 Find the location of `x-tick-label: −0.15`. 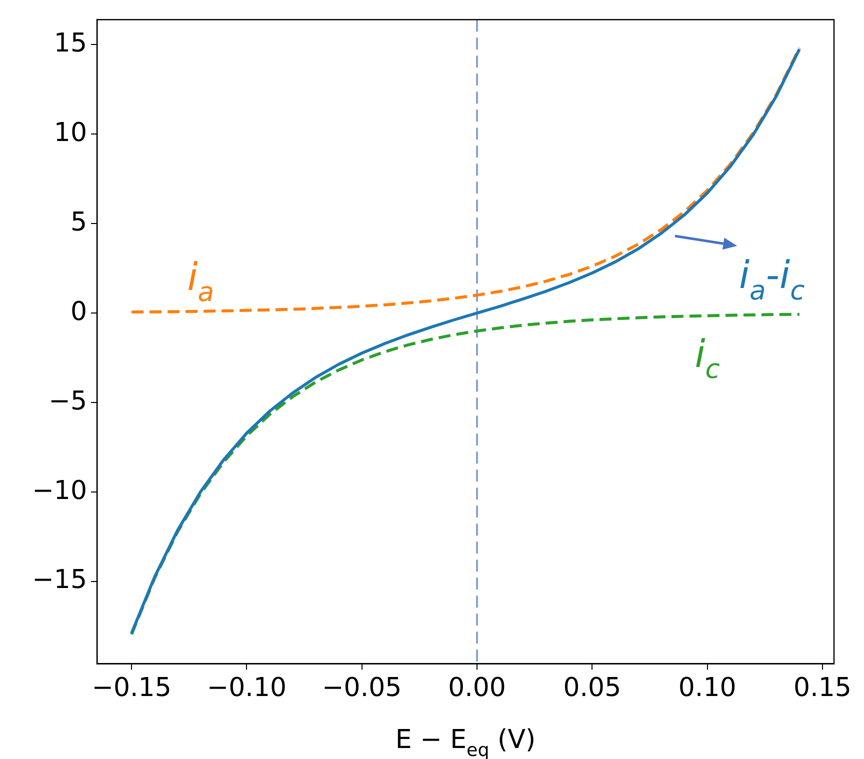

x-tick-label: −0.15 is located at coordinates (132, 688).